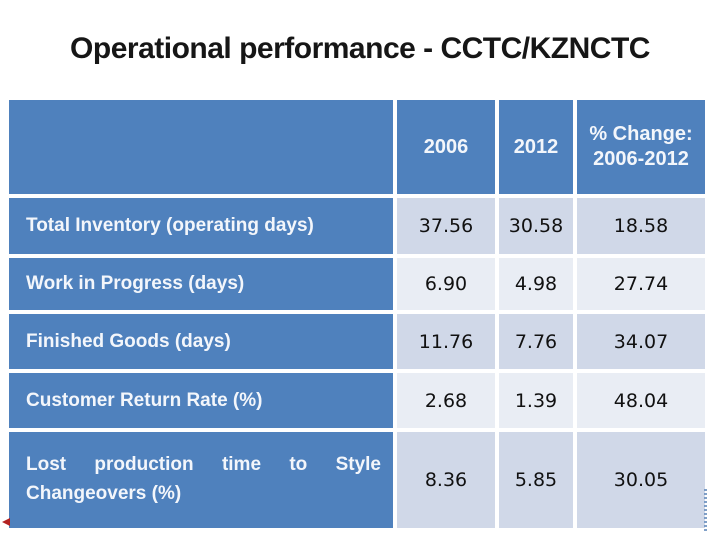 The height and width of the screenshot is (540, 720). What do you see at coordinates (201, 147) in the screenshot?
I see `table-header-empty` at bounding box center [201, 147].